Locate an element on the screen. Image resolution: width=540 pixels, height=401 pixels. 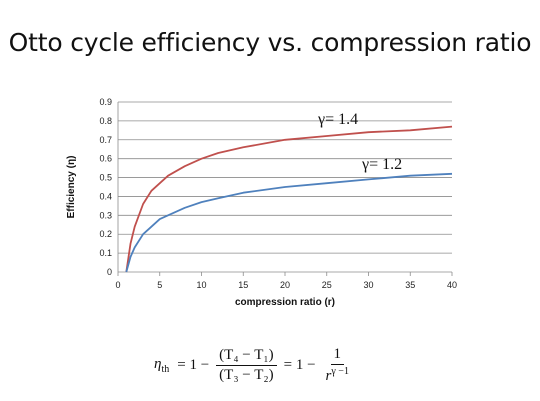
x-tick-label: 35 is located at coordinates (410, 285).